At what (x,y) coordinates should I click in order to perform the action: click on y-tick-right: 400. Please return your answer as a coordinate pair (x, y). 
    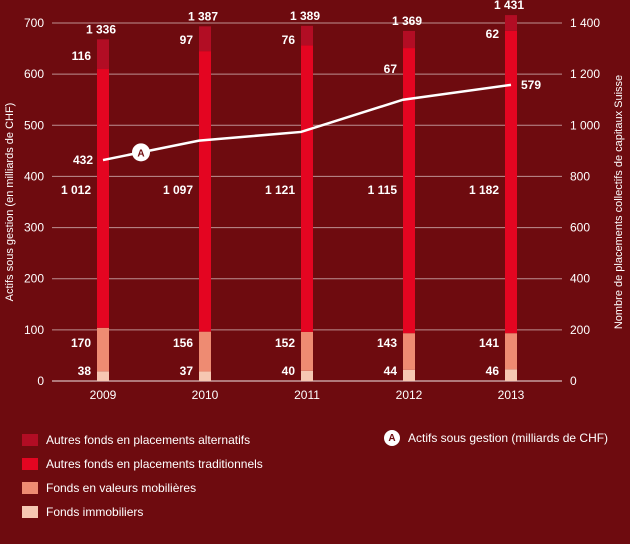
    Looking at the image, I should click on (580, 279).